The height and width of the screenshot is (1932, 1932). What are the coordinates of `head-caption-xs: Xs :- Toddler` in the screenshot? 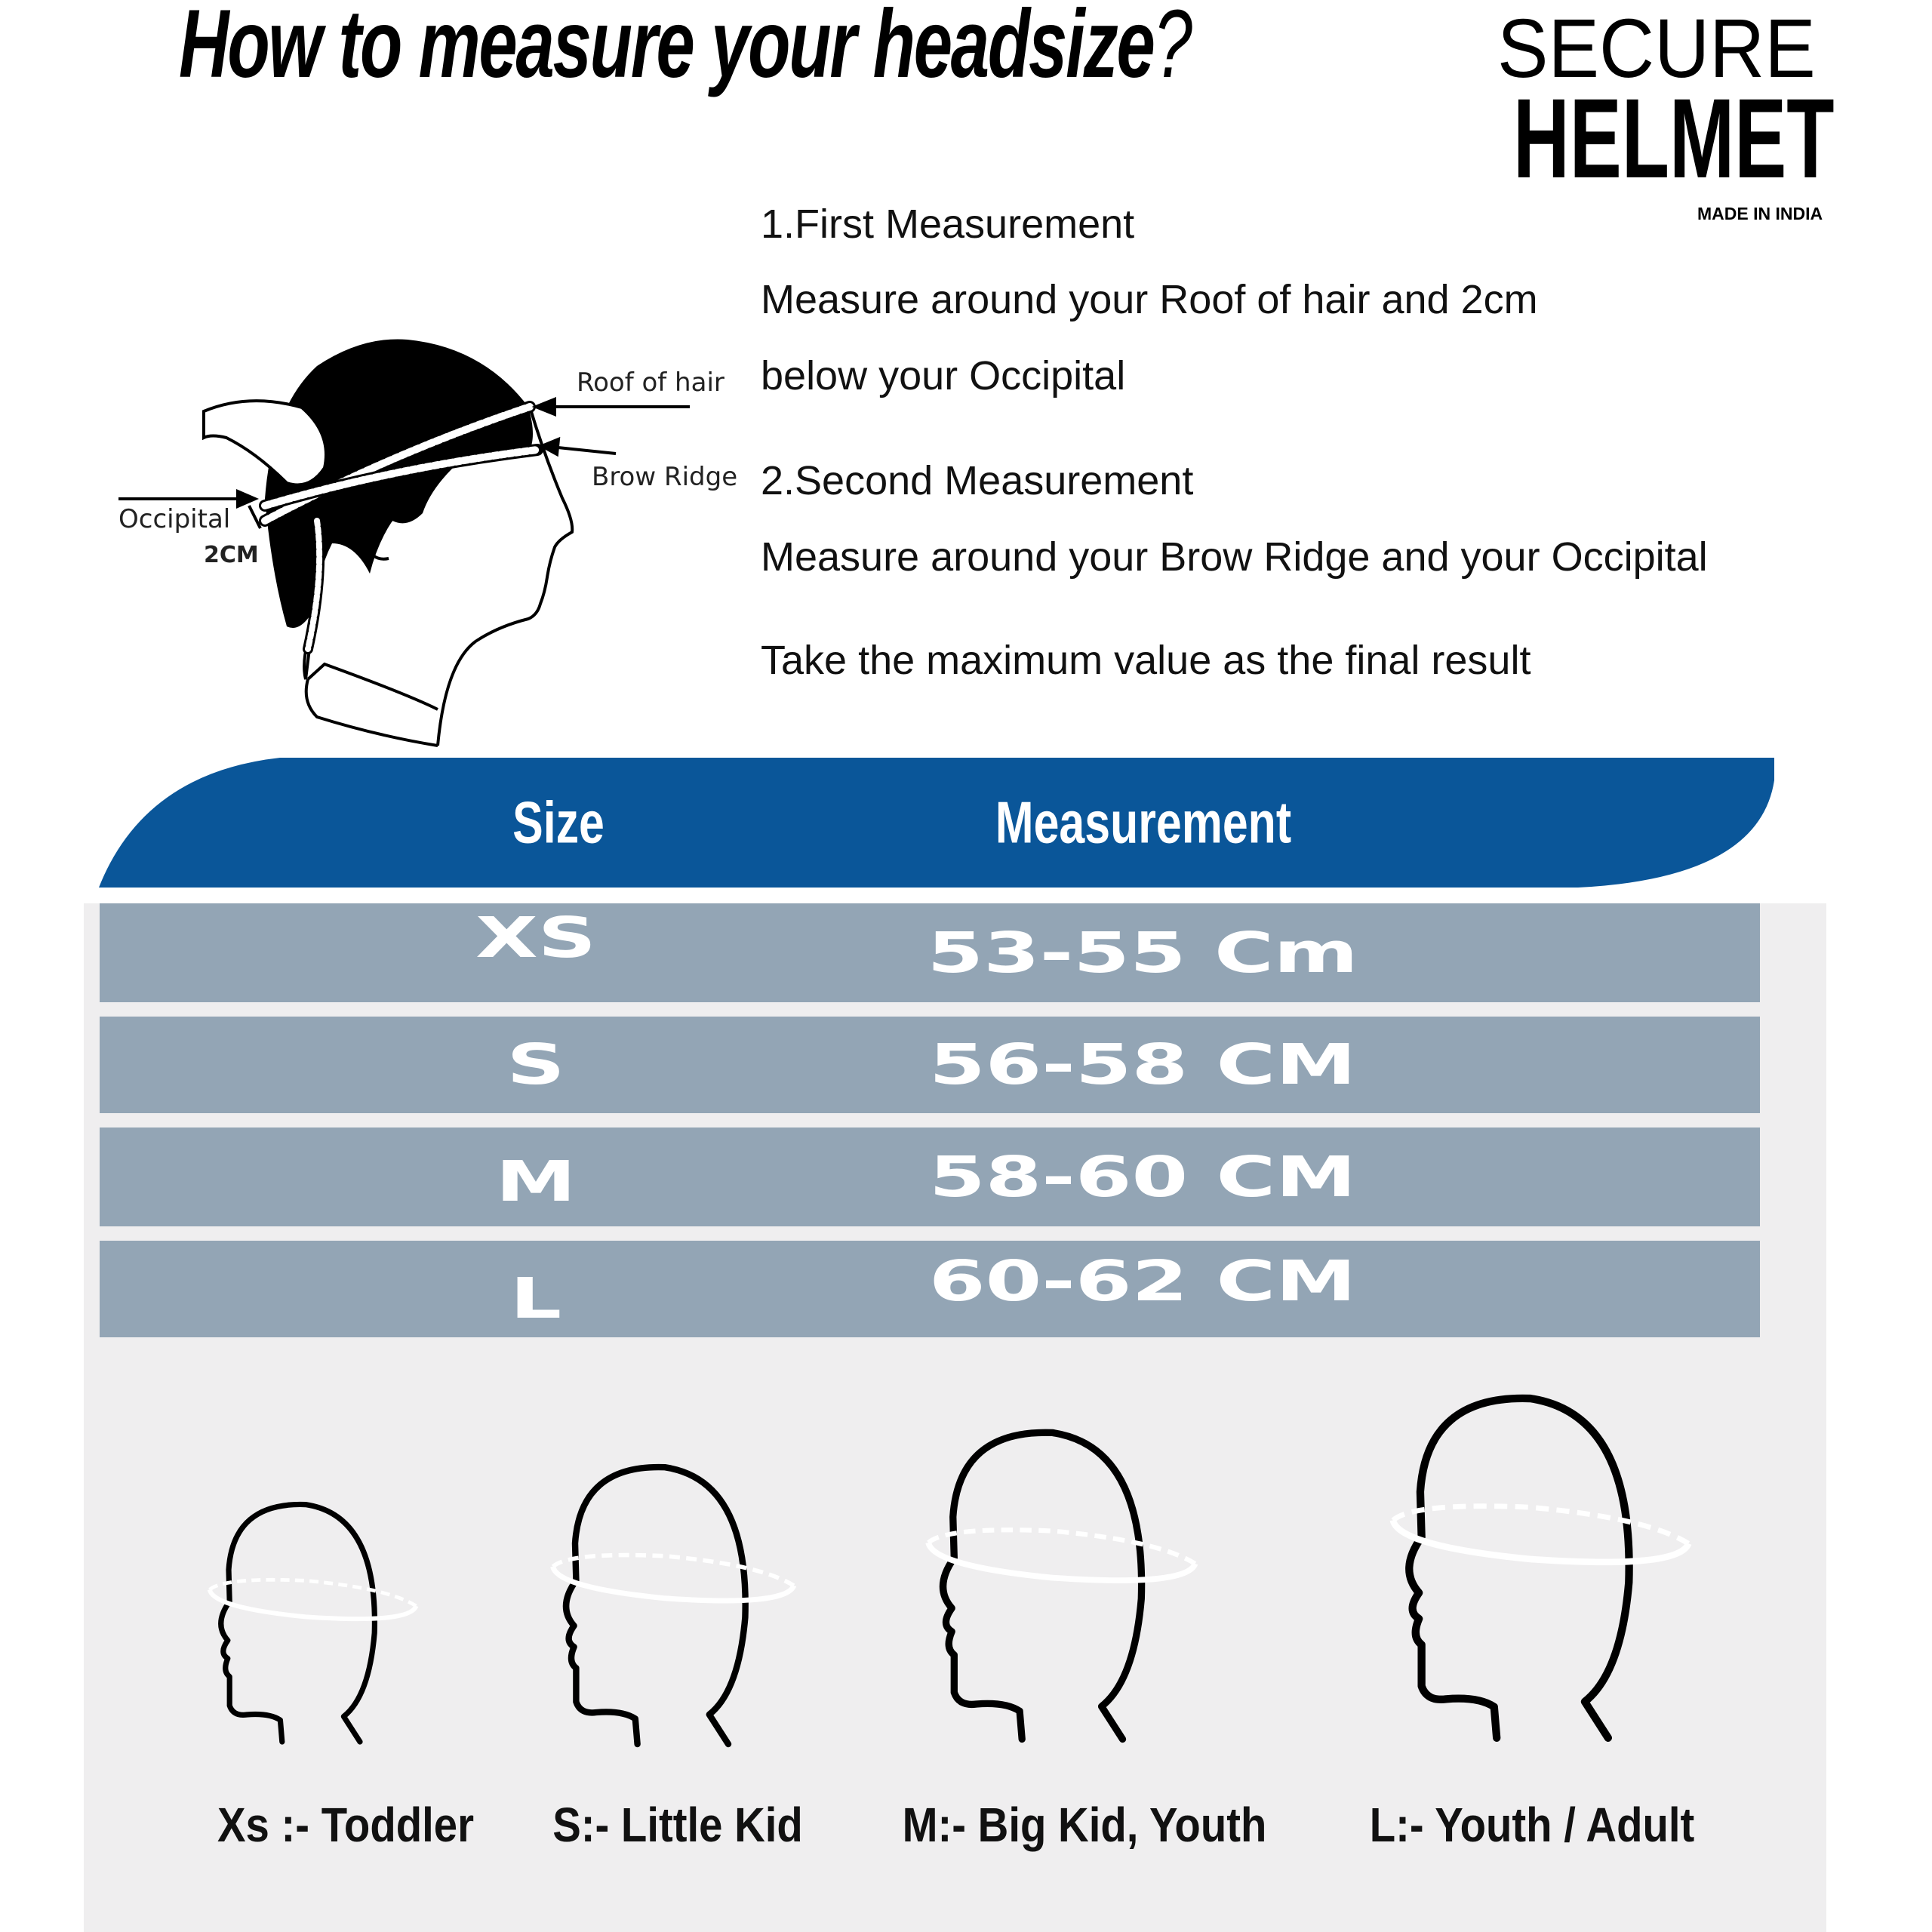 It's located at (346, 1825).